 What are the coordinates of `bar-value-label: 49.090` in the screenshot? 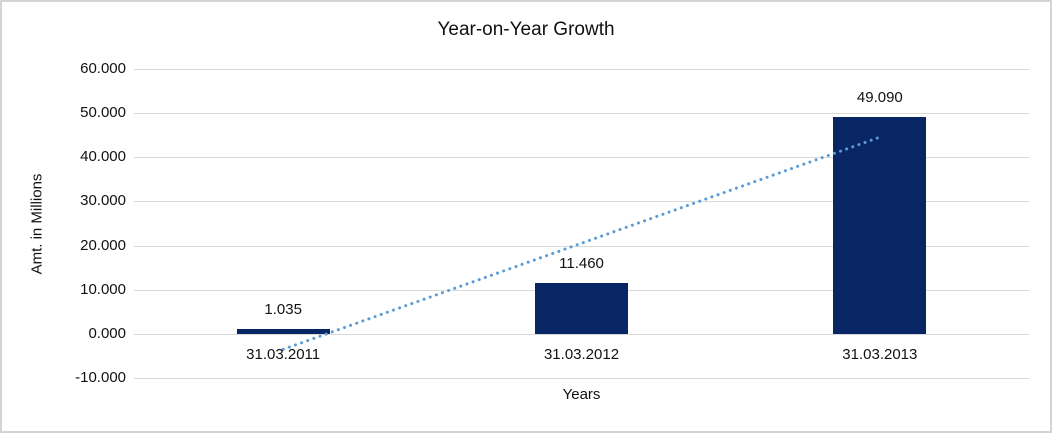 It's located at (879, 98).